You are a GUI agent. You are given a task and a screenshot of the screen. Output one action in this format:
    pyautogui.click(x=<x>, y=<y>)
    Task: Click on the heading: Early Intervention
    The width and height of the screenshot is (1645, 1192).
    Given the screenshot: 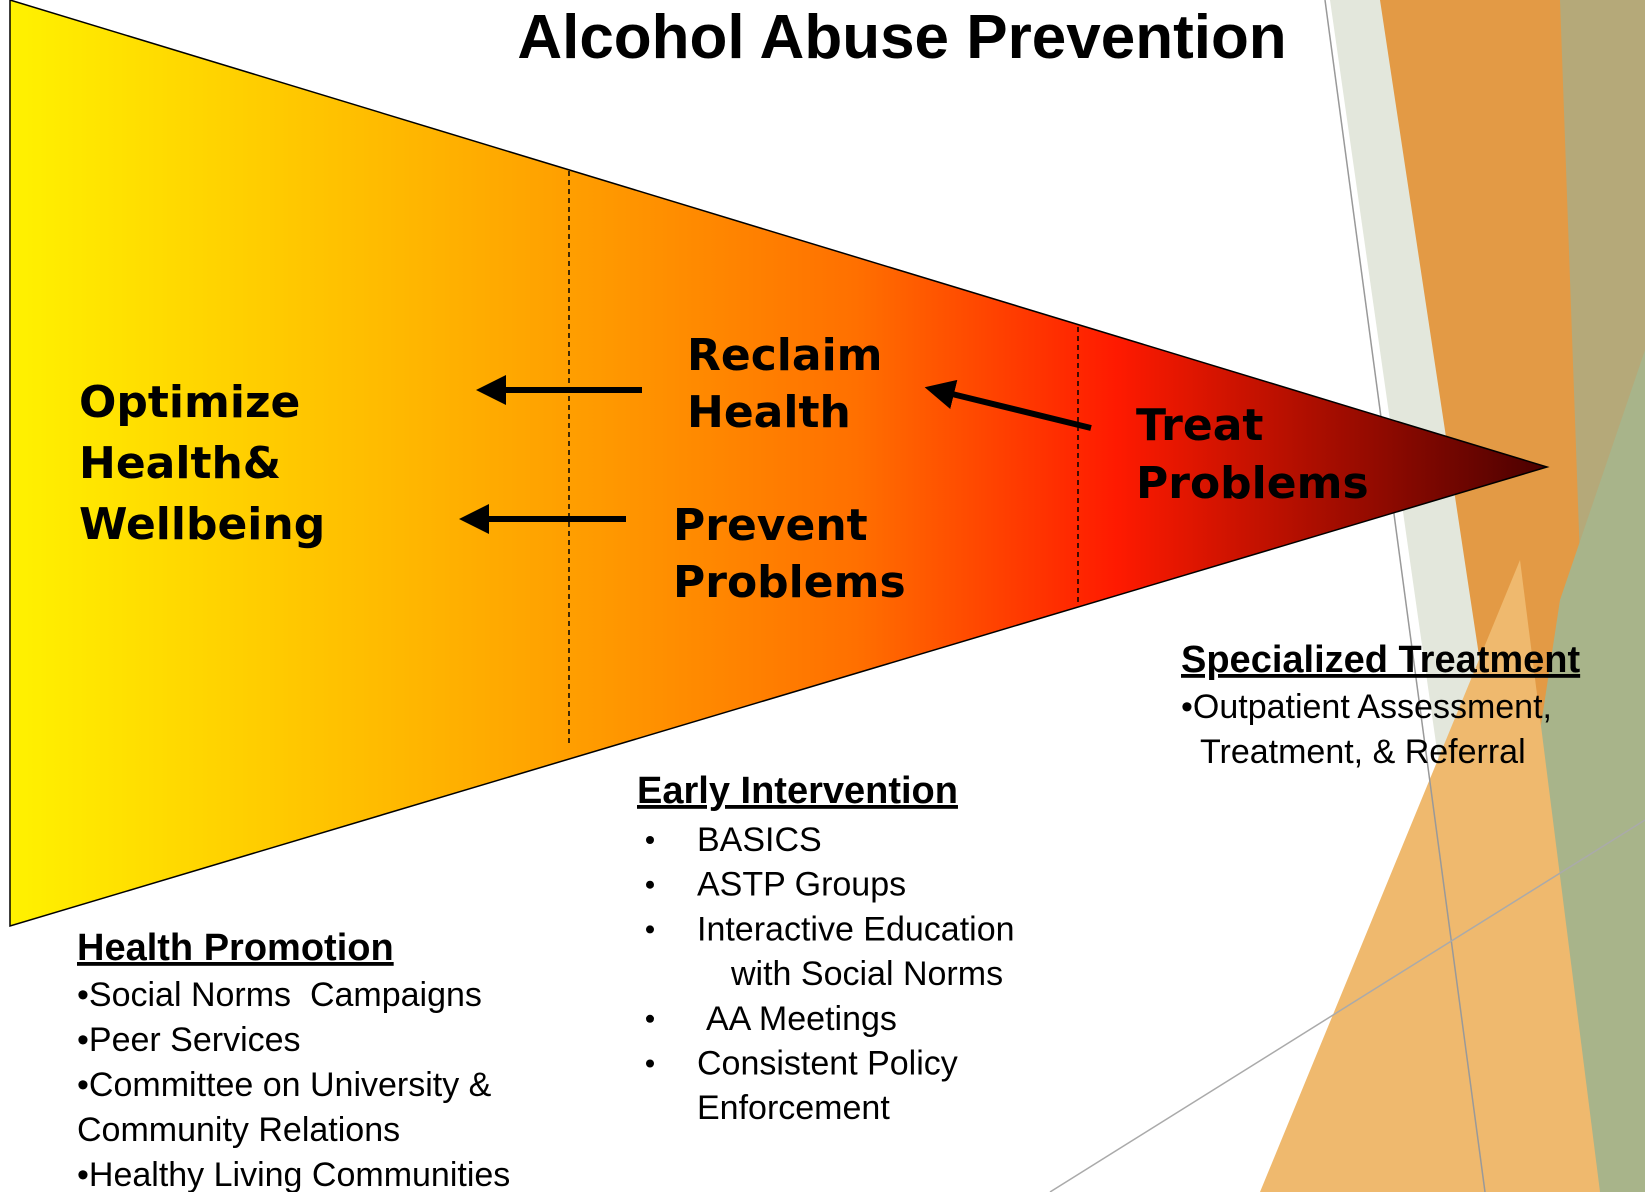 What is the action you would take?
    pyautogui.click(x=797, y=791)
    